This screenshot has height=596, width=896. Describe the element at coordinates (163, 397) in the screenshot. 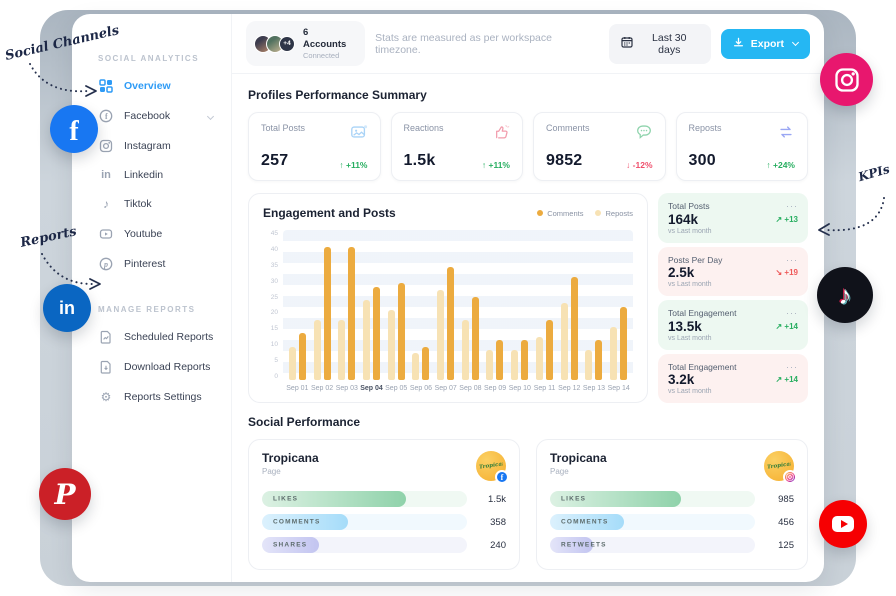

I see `sidebar-item-label: Reports Settings` at that location.